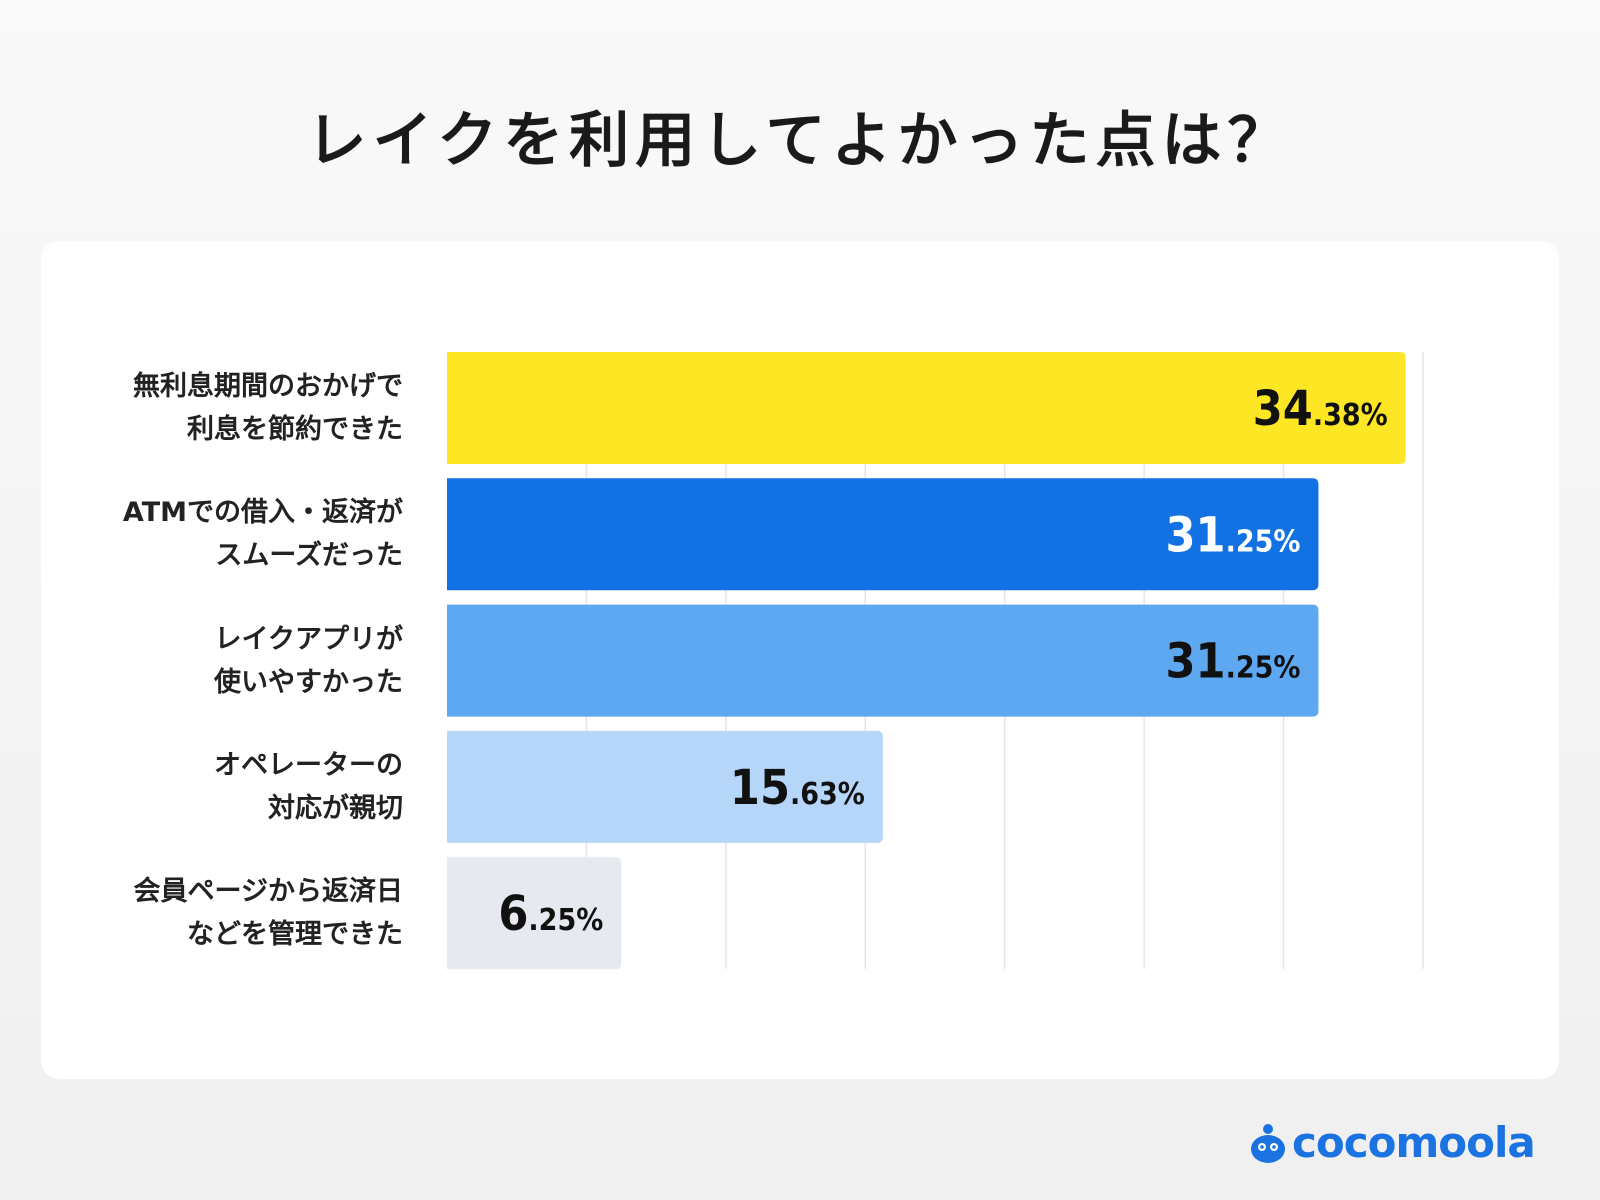 The width and height of the screenshot is (1600, 1200). Describe the element at coordinates (268, 408) in the screenshot. I see `category-label: 無利息期間のおかげで 利息を節約できた` at that location.